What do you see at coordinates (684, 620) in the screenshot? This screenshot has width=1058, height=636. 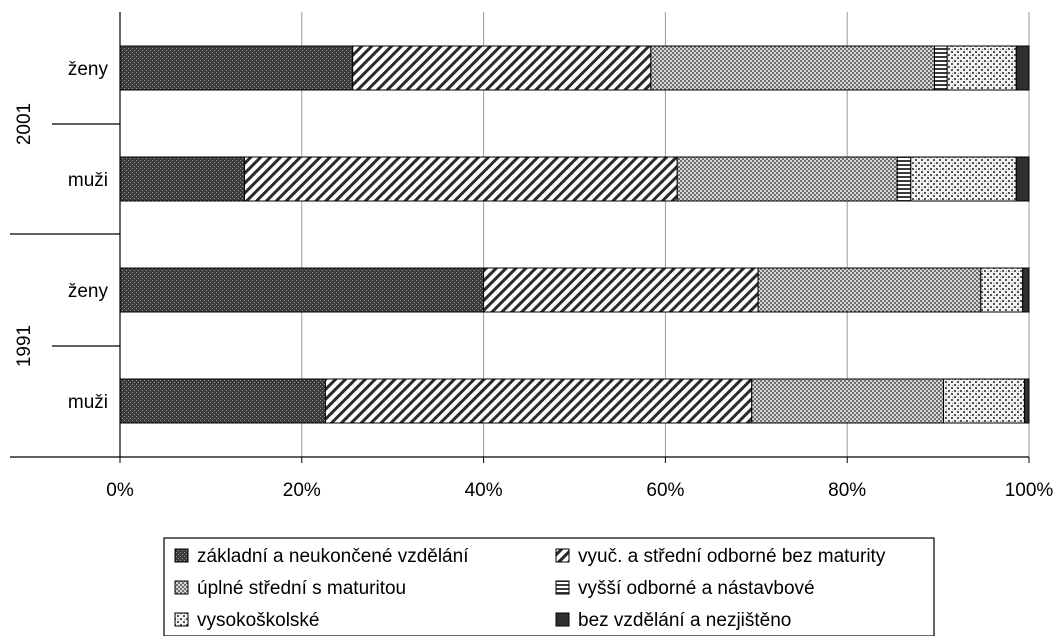 I see `legend-label: bez vzdělání a nezjištěno` at bounding box center [684, 620].